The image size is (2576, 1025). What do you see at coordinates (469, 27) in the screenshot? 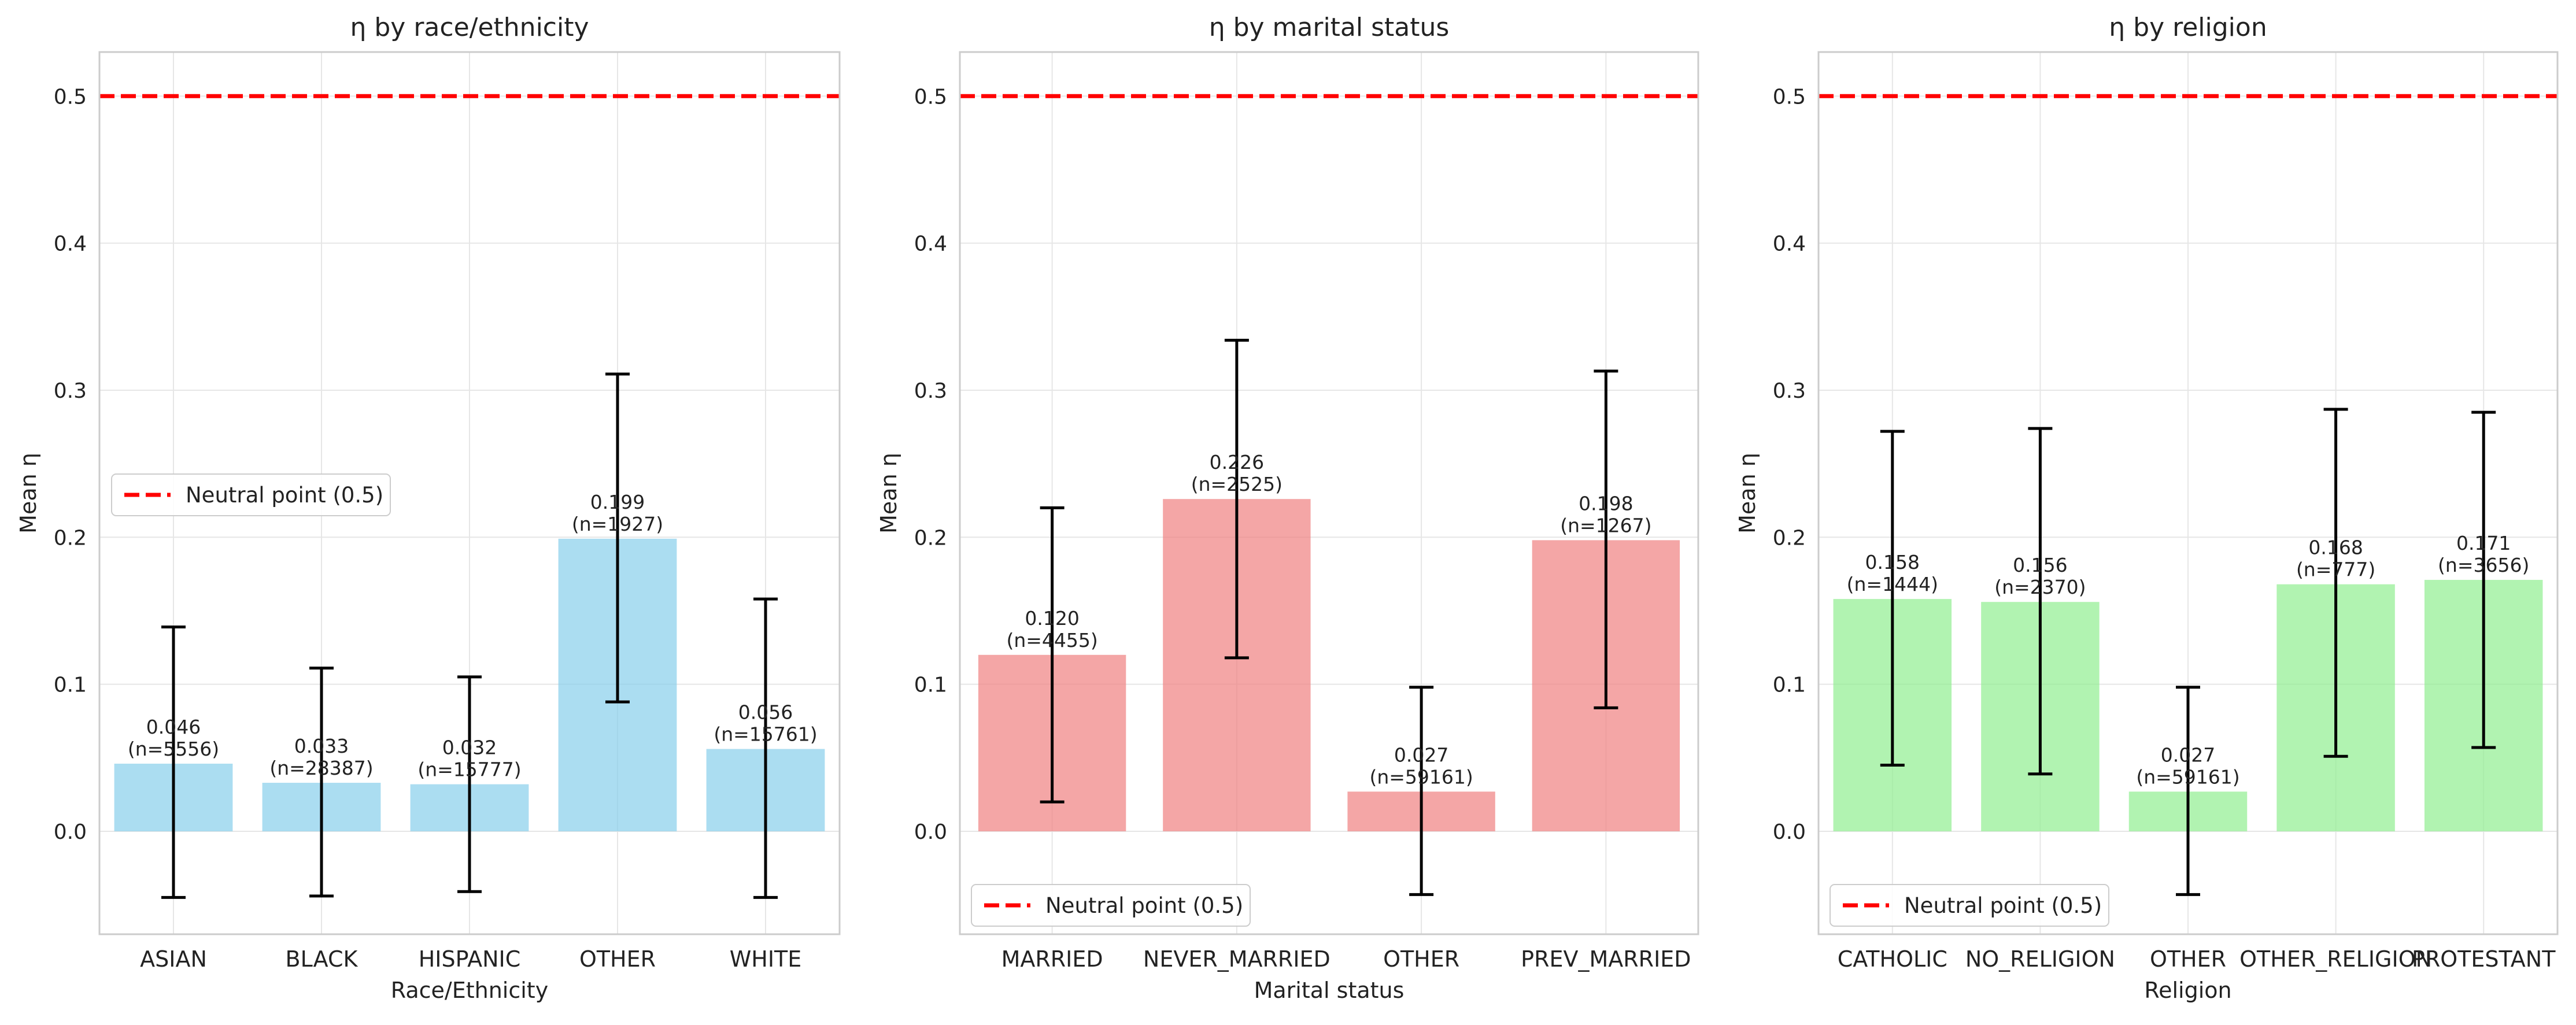
I see `chart-title: η by race/ethnicity` at bounding box center [469, 27].